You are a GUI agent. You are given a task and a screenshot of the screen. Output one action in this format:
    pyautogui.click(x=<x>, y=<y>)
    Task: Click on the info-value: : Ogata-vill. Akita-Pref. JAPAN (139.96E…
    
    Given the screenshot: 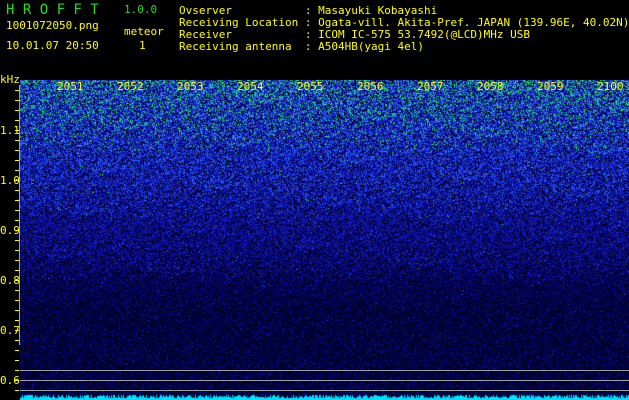 What is the action you would take?
    pyautogui.click(x=466, y=22)
    